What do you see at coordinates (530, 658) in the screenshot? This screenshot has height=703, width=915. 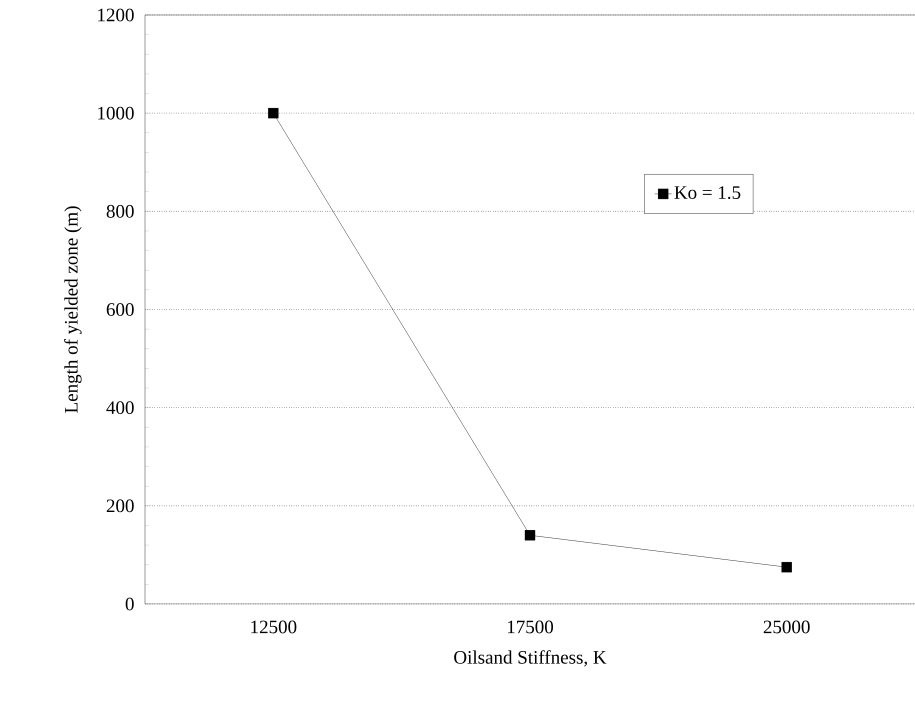 I see `x-axis-title: Oilsand Stiffness, K` at bounding box center [530, 658].